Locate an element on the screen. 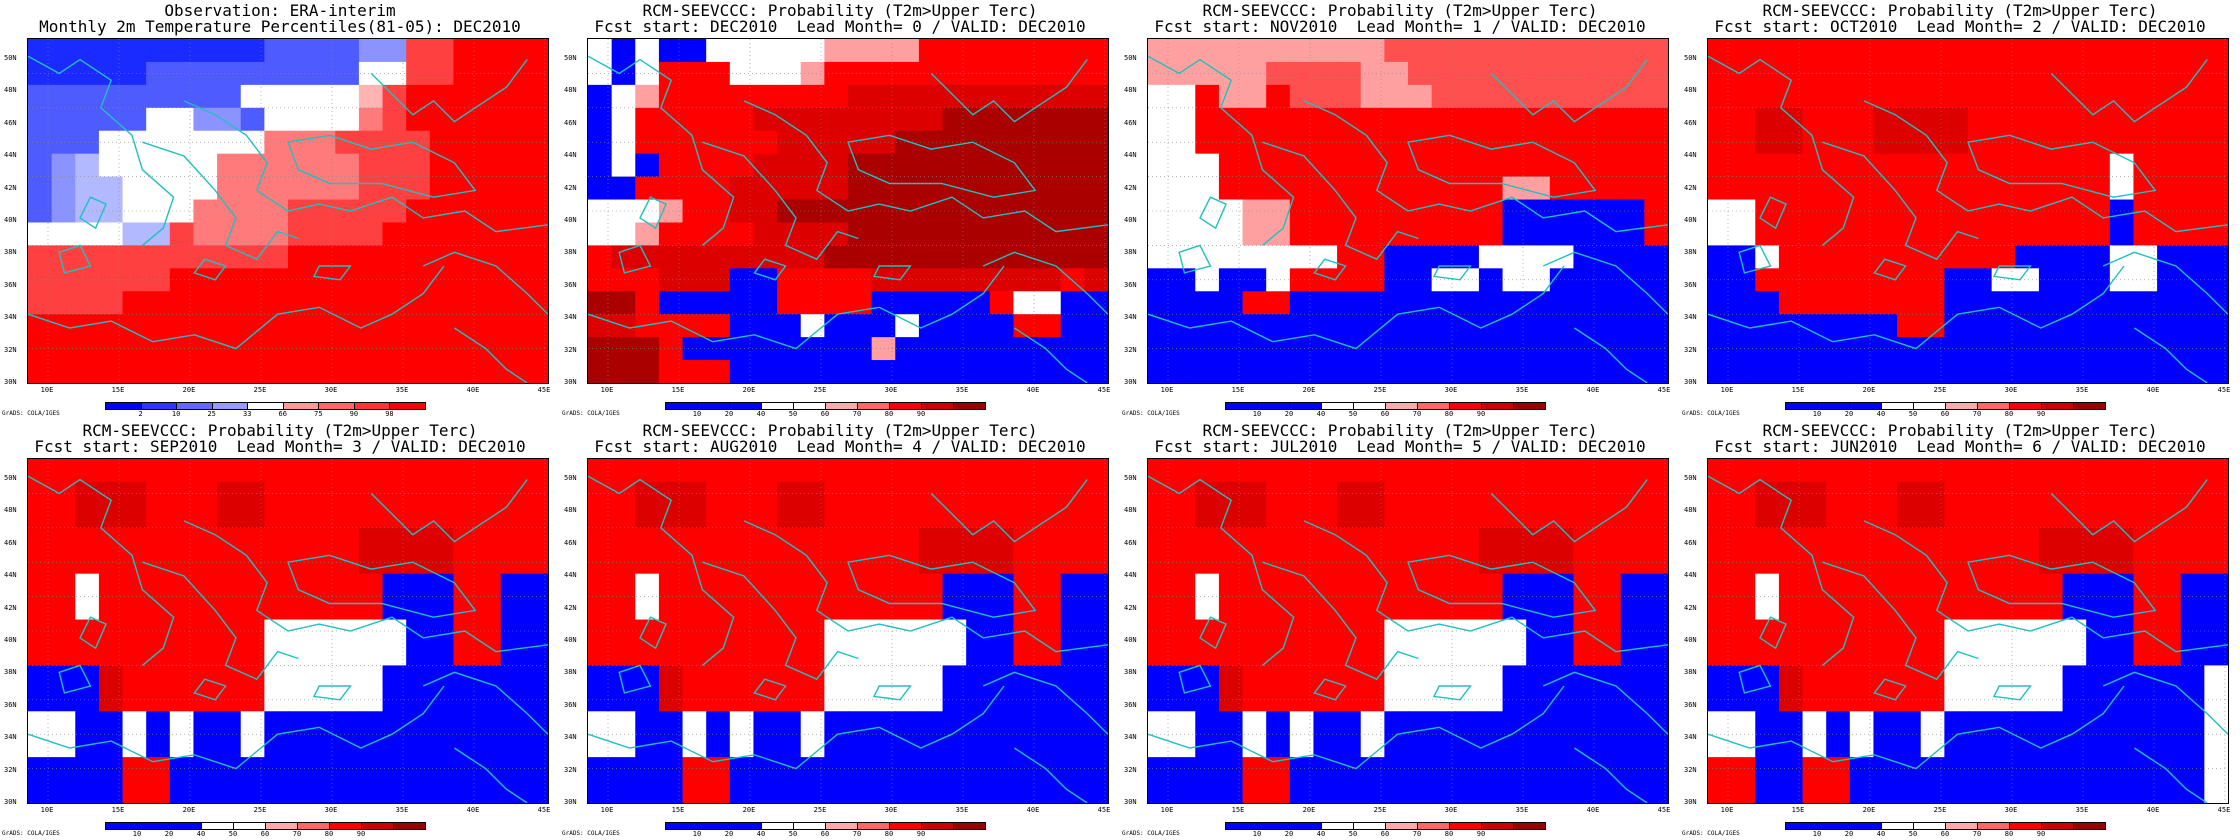 The width and height of the screenshot is (2240, 840). lon-tick-label: 45E is located at coordinates (544, 390).